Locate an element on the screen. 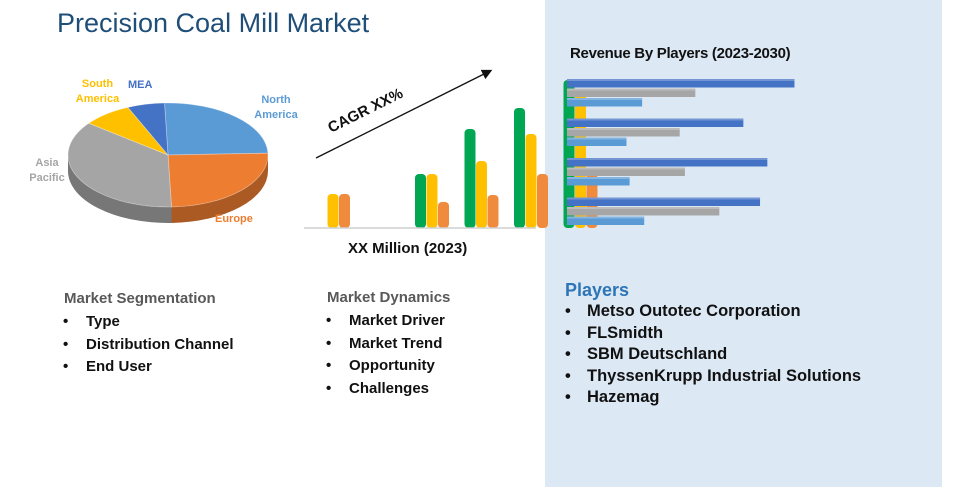 This screenshot has width=967, height=502. cagr-arrow is located at coordinates (404, 114).